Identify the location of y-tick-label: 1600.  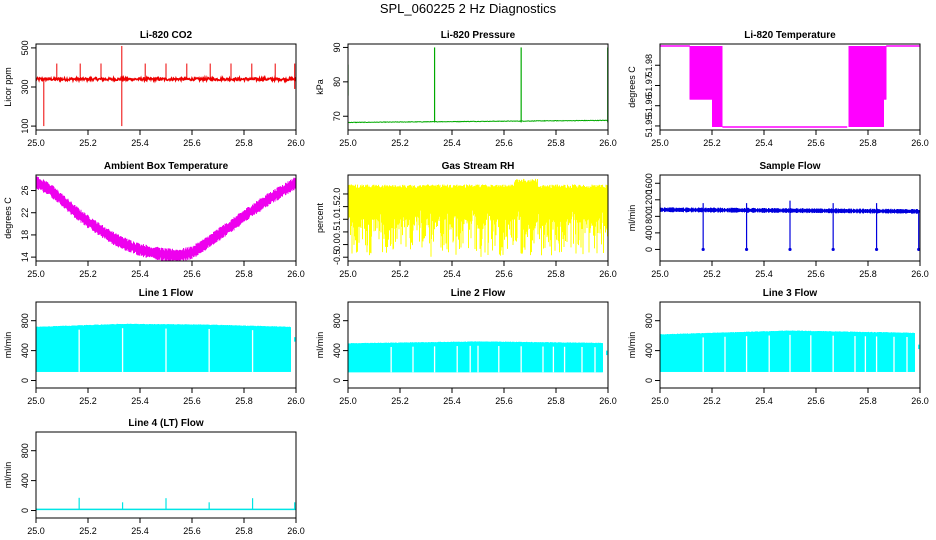
(649, 183).